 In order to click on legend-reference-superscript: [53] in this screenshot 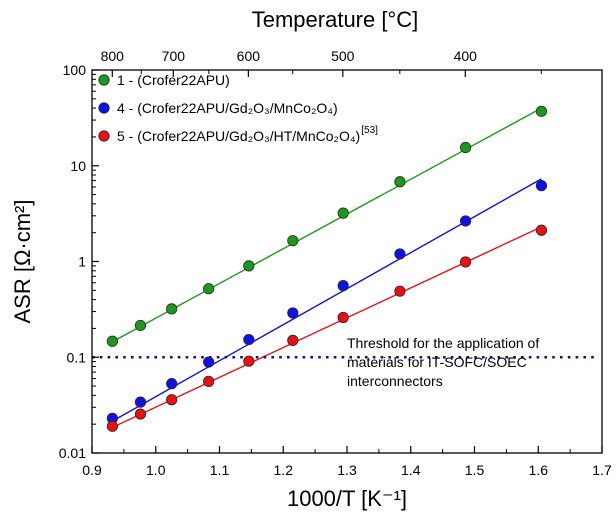, I will do `click(369, 130)`.